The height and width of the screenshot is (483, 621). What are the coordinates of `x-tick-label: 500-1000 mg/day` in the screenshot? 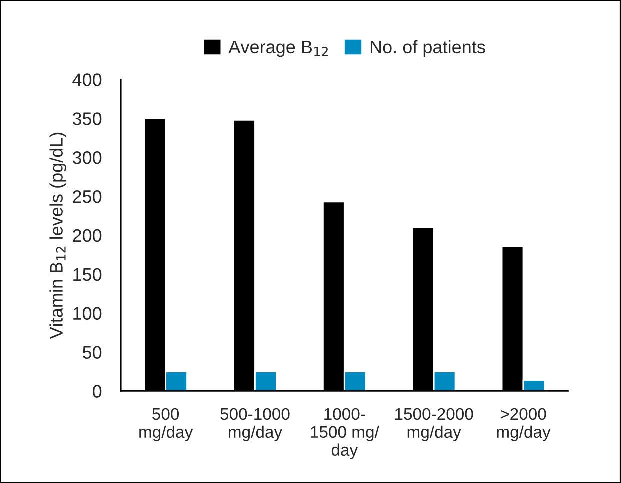 It's located at (255, 425).